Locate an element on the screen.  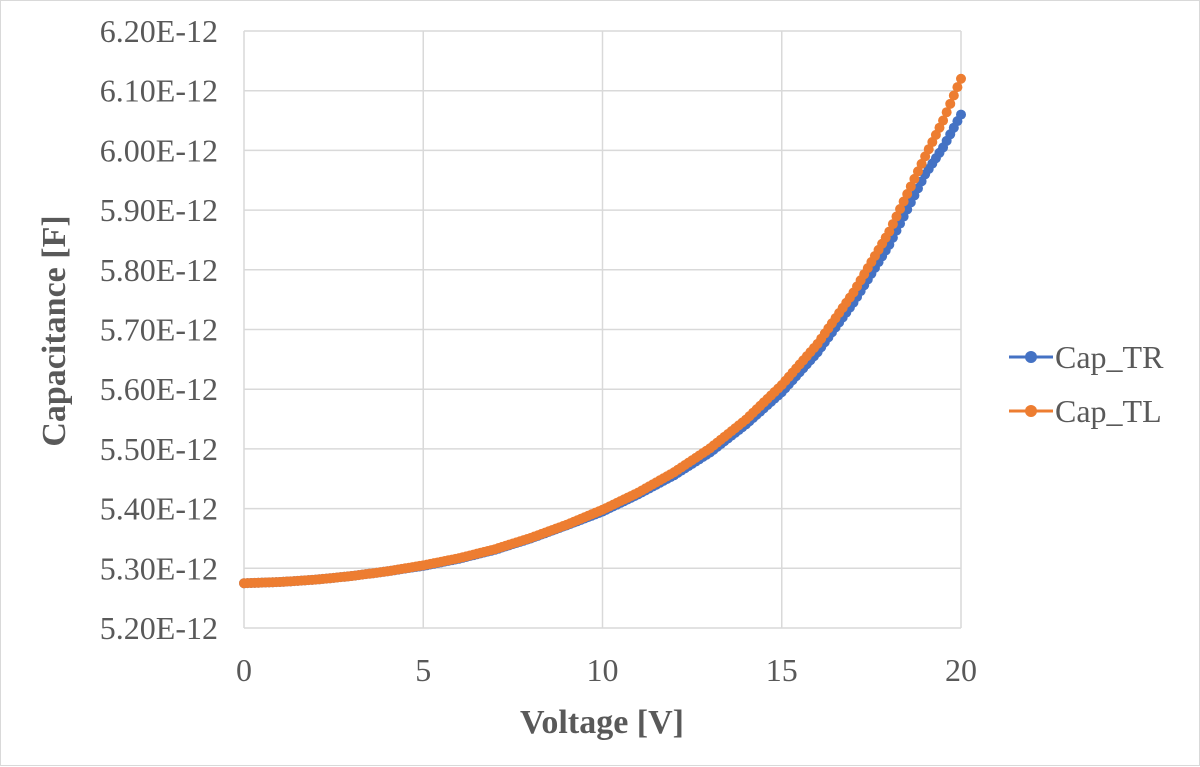
legend: Cap_TR Cap_TL is located at coordinates (1086, 384).